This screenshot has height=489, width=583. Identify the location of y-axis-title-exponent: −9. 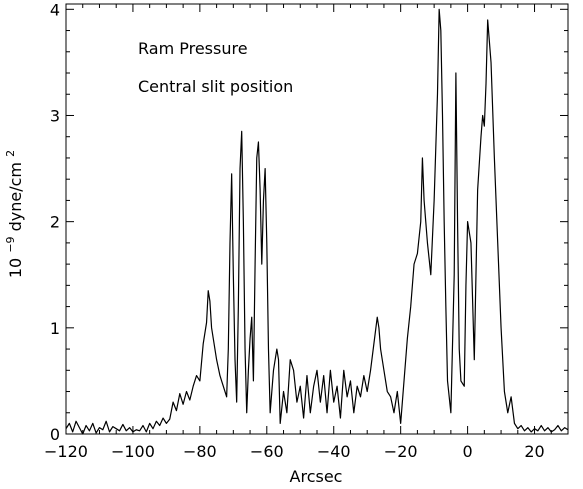
(10, 244).